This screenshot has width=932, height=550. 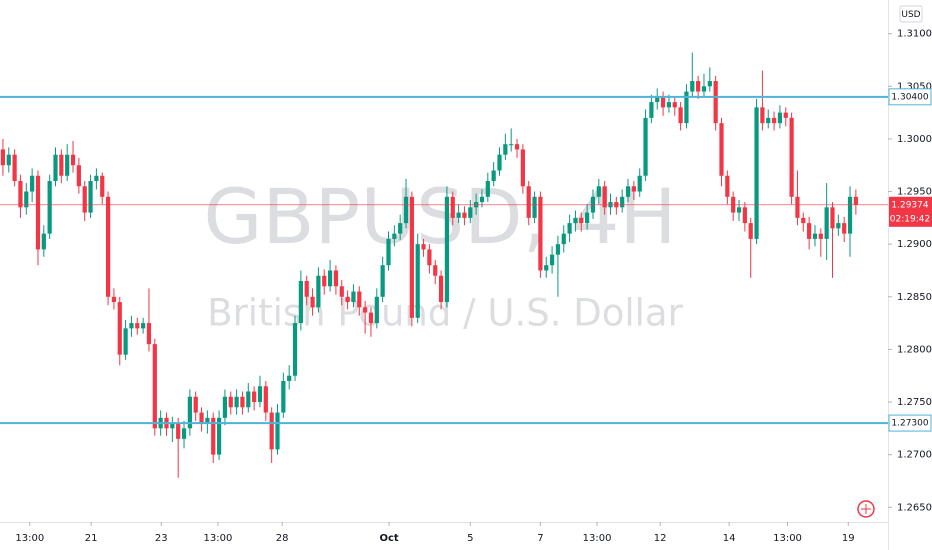 What do you see at coordinates (914, 139) in the screenshot?
I see `y-tick-label: 1.30000` at bounding box center [914, 139].